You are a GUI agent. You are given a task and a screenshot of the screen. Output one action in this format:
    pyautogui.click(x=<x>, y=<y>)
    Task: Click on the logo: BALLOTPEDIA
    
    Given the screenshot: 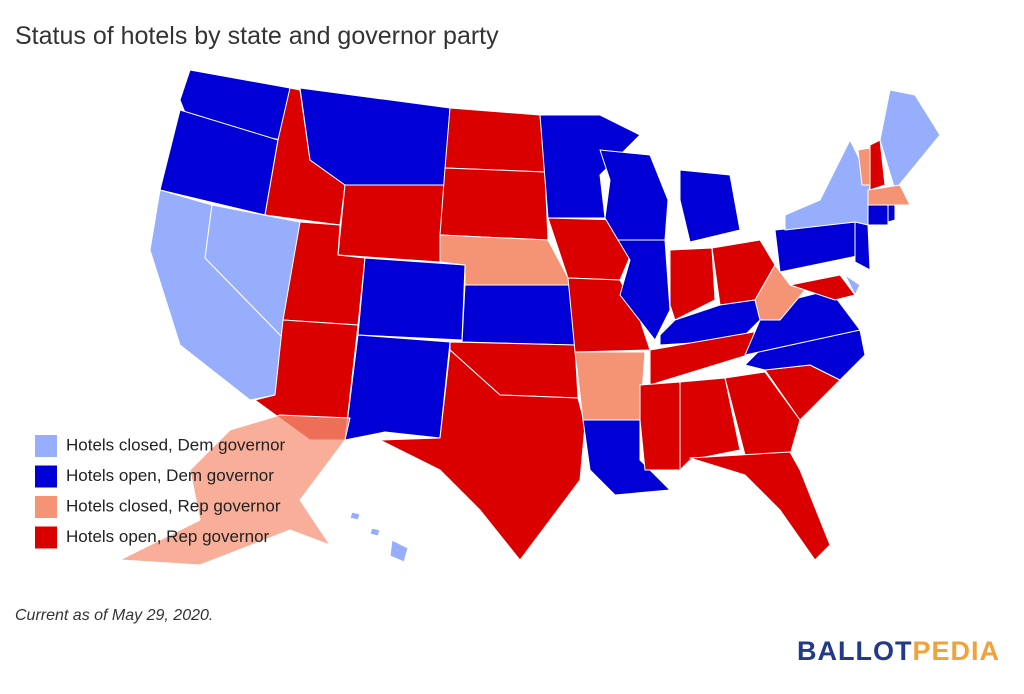 What is the action you would take?
    pyautogui.click(x=898, y=651)
    